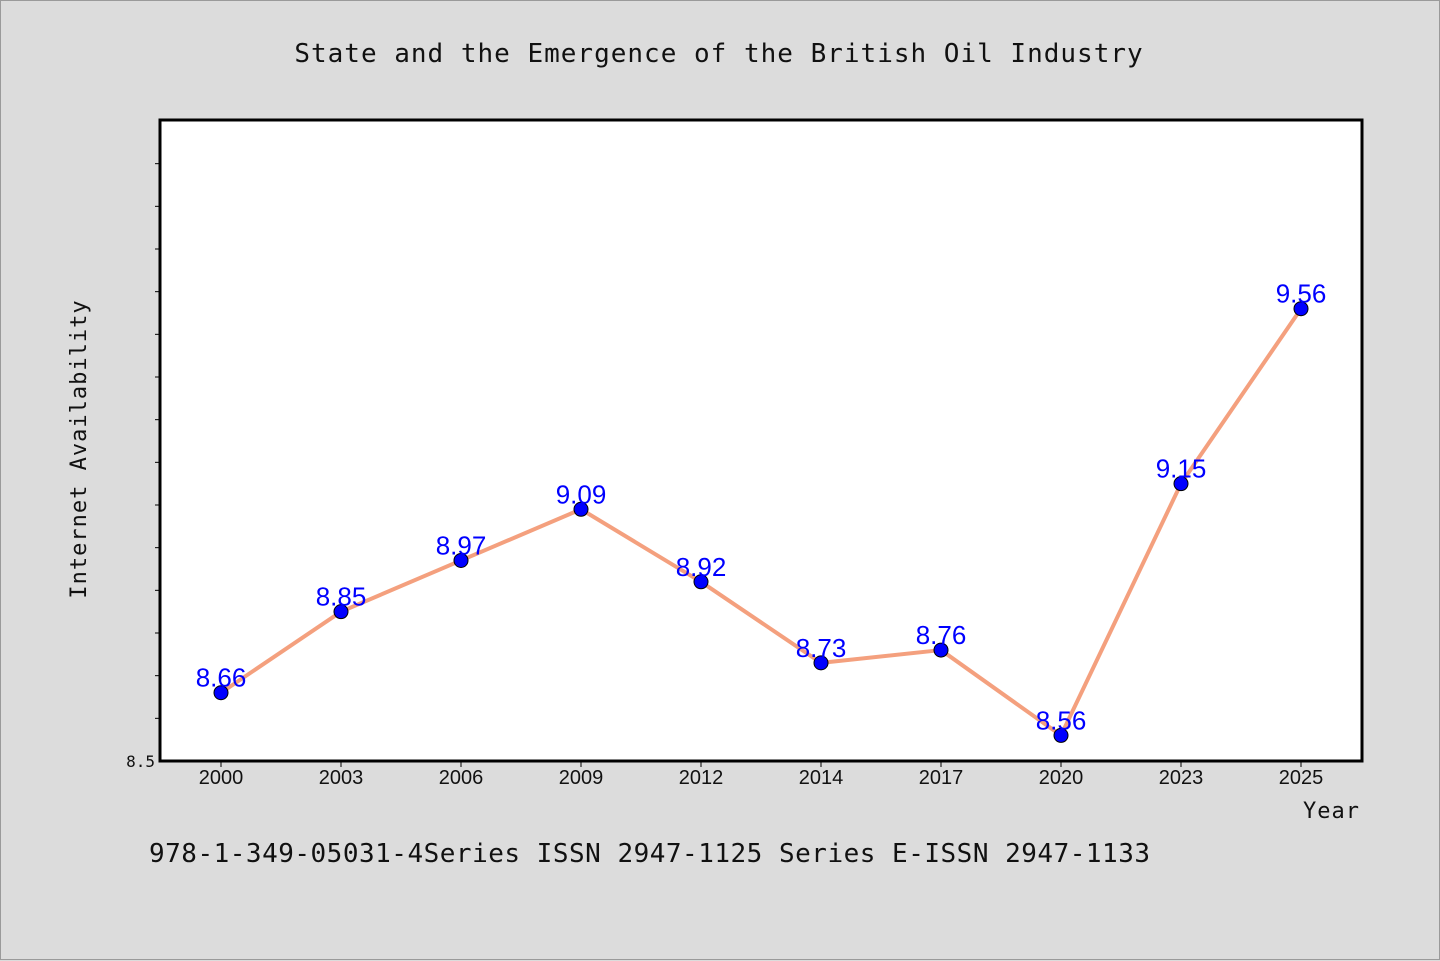 The image size is (1440, 961). Describe the element at coordinates (581, 494) in the screenshot. I see `data-label: 9.09` at that location.